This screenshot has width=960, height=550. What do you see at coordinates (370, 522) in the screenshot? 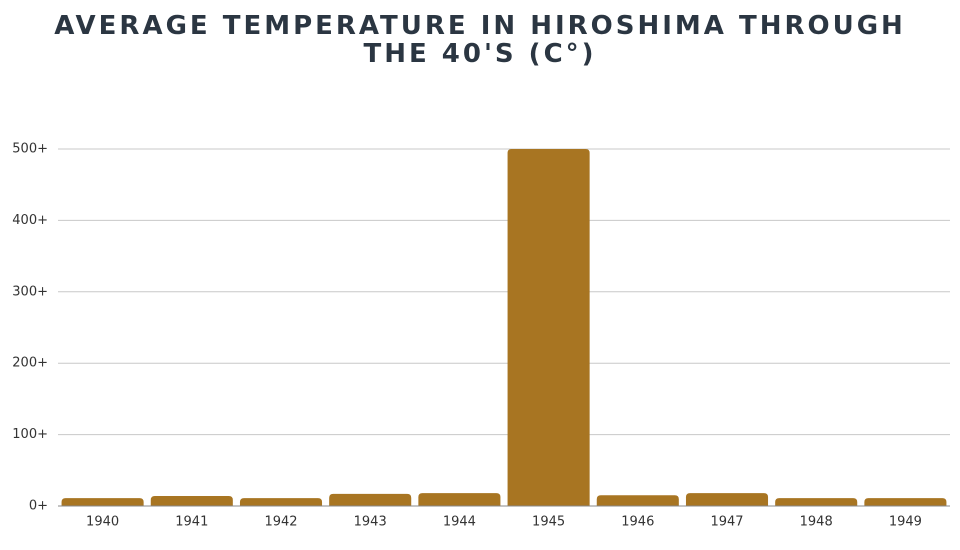
I see `x-tick-label: 1943` at bounding box center [370, 522].